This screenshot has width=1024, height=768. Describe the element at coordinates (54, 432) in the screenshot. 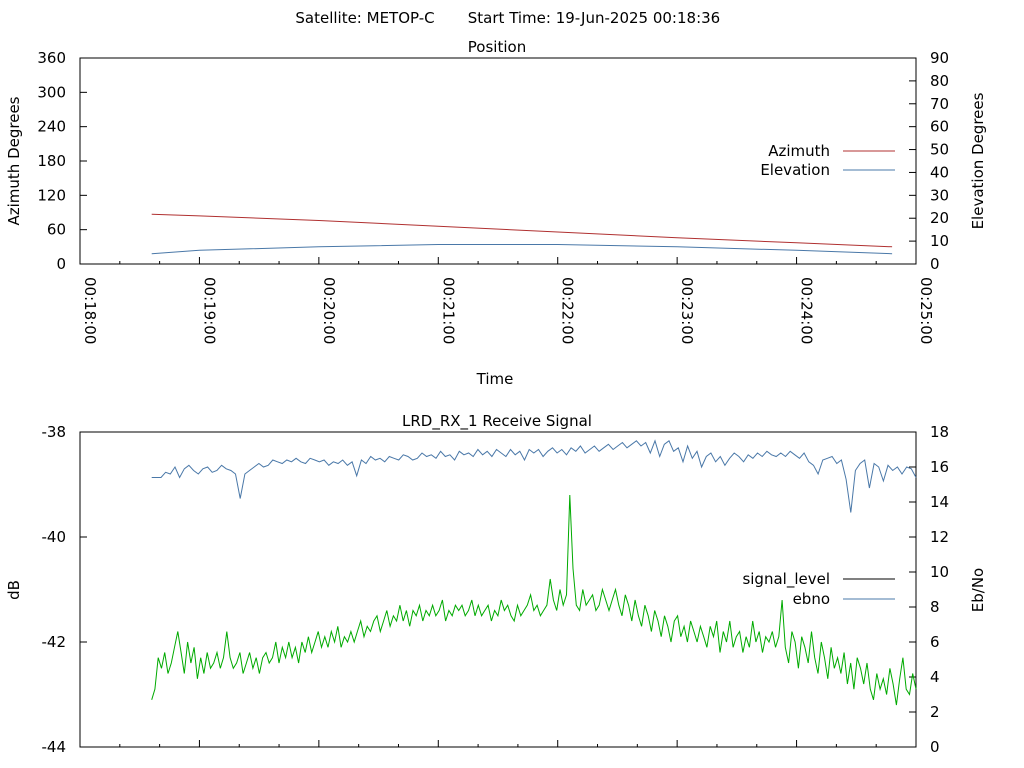

I see `db-axis-tick-label: -38` at that location.